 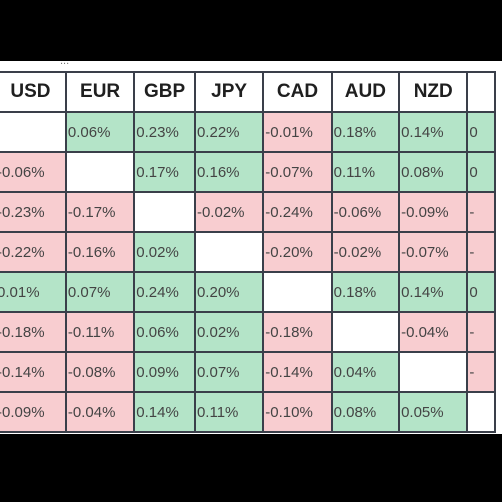 What do you see at coordinates (481, 92) in the screenshot?
I see `column-header-extra` at bounding box center [481, 92].